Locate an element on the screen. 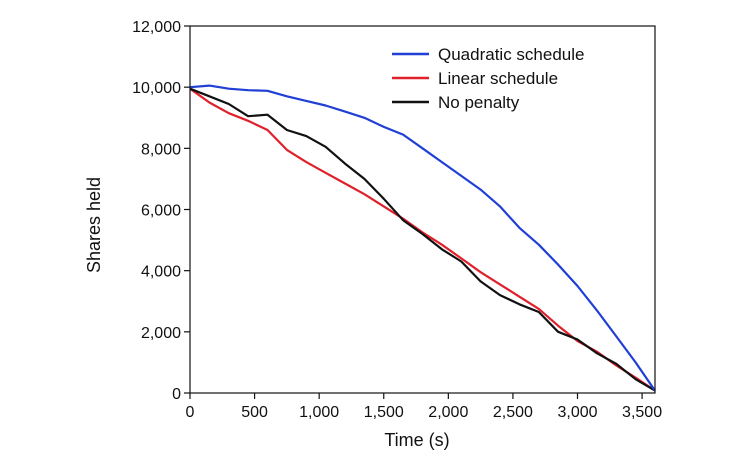 This screenshot has height=463, width=750. x-tick-label: 3,000 is located at coordinates (577, 412).